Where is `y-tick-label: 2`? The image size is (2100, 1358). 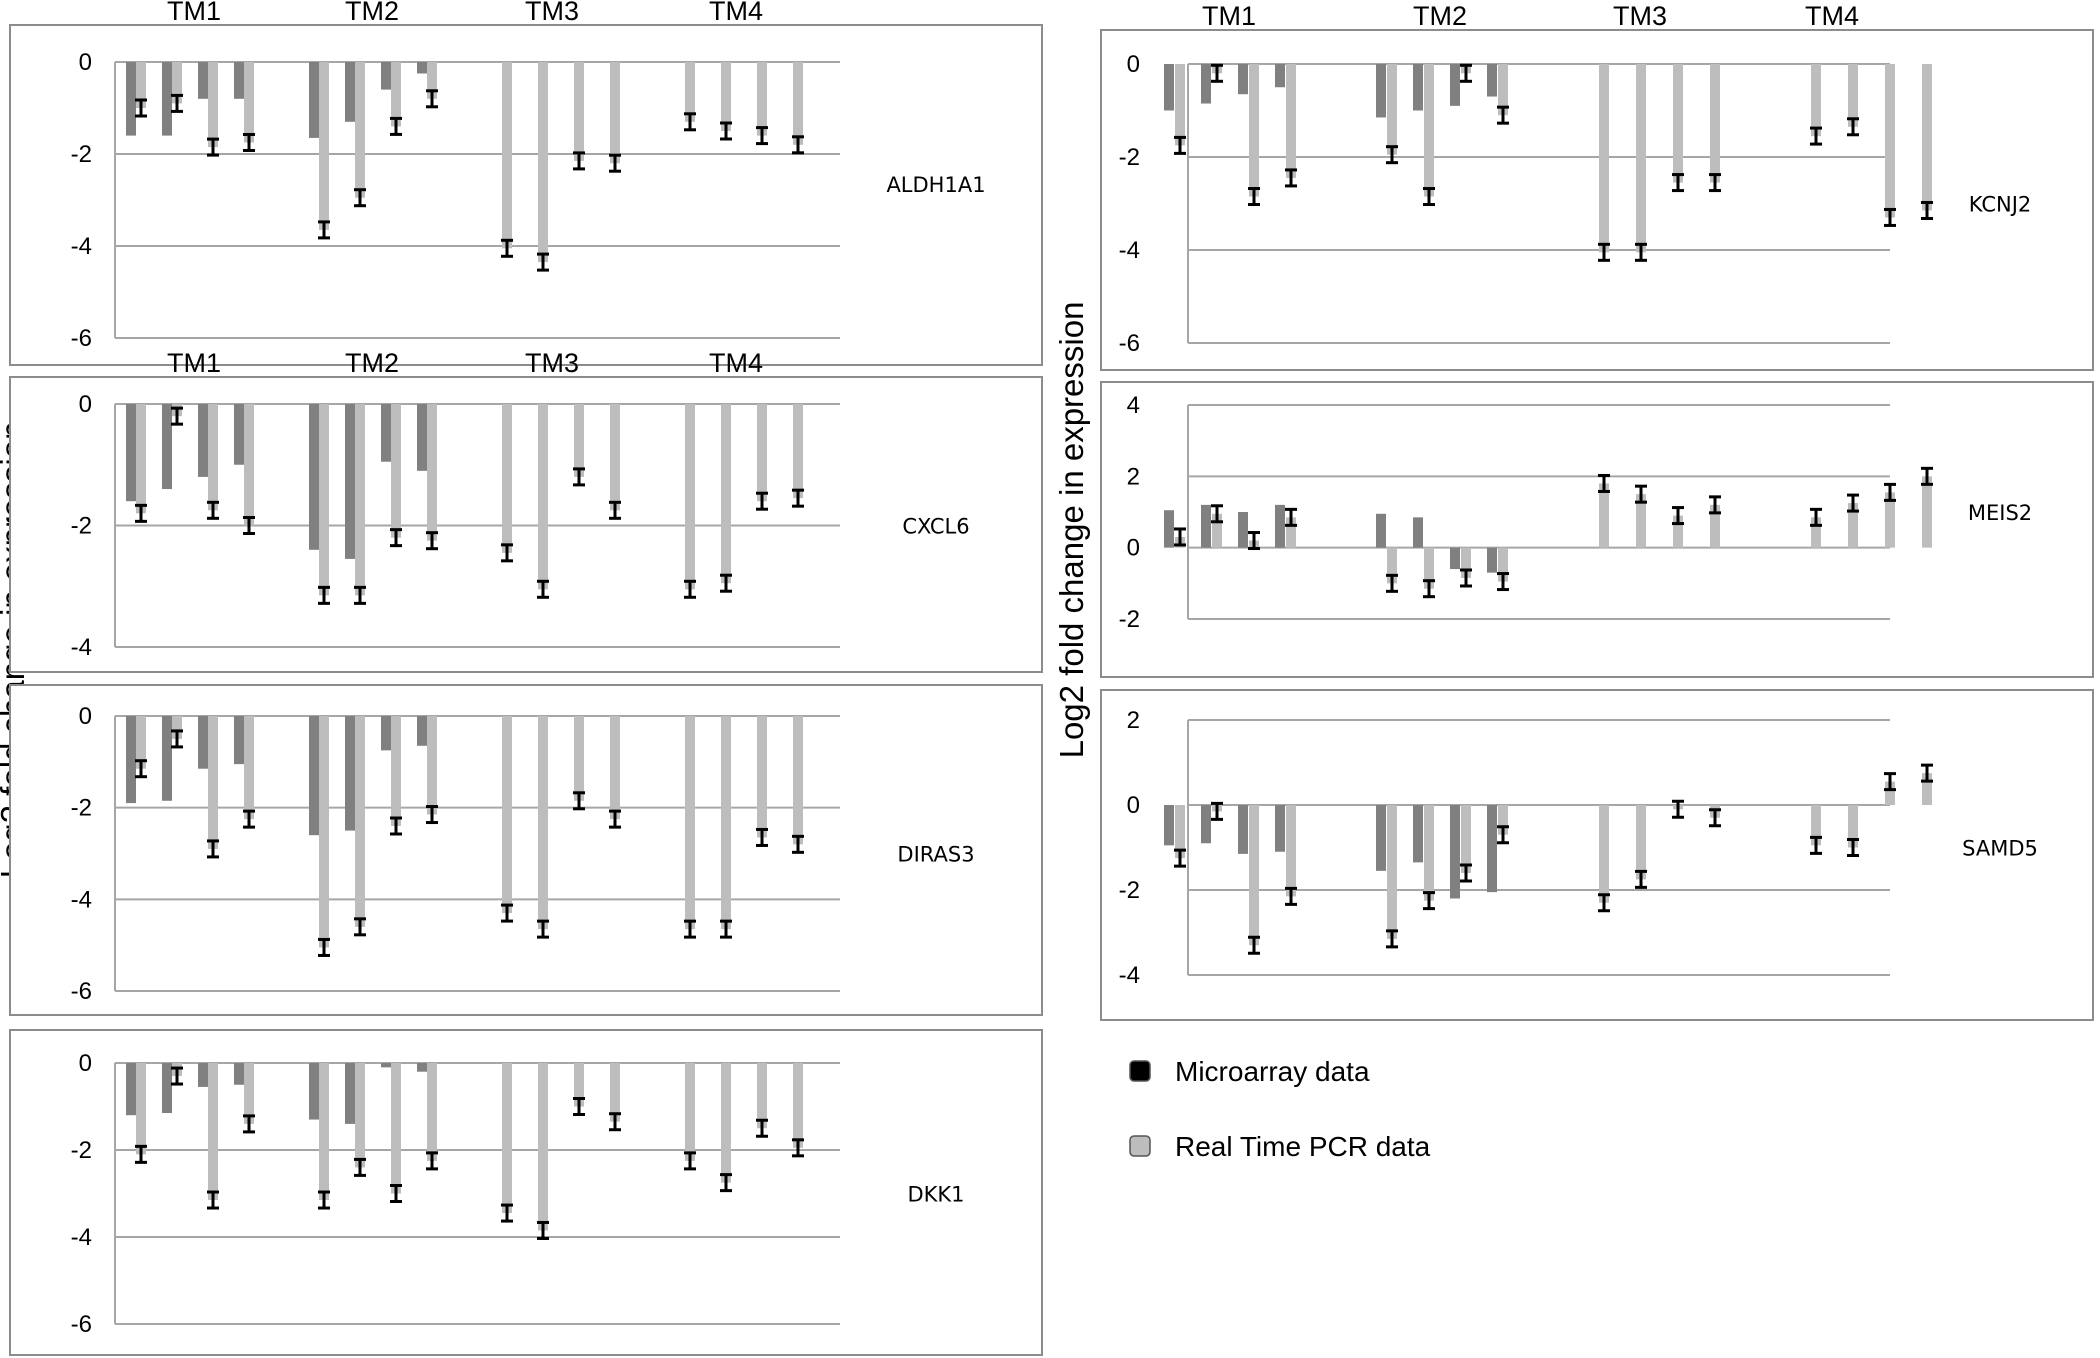 y-tick-label: 2 is located at coordinates (1133, 476).